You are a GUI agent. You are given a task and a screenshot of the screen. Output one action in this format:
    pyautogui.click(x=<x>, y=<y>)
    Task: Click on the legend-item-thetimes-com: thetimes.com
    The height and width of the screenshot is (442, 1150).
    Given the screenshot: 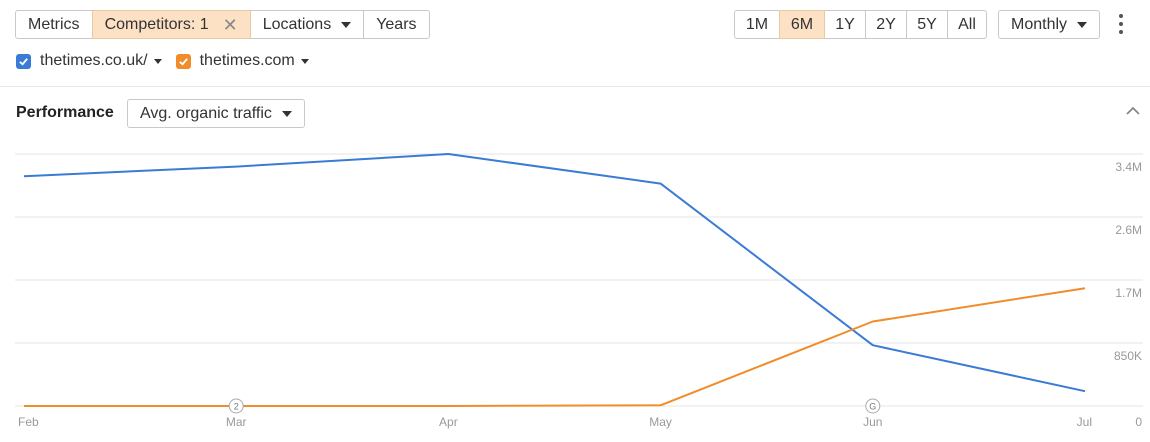 What is the action you would take?
    pyautogui.click(x=242, y=61)
    